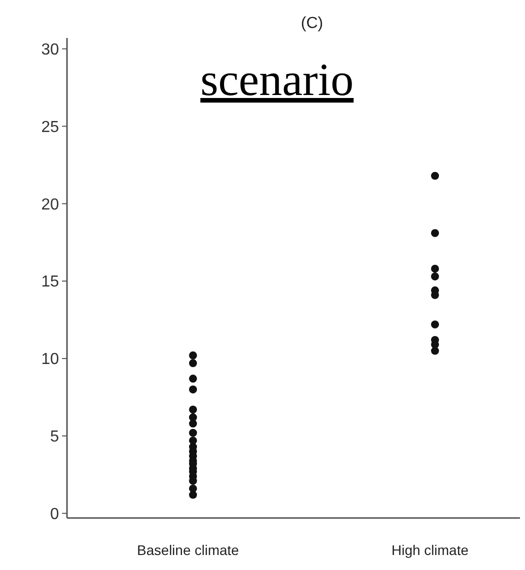 This screenshot has width=525, height=570. I want to click on y-tick-label: 20, so click(50, 205).